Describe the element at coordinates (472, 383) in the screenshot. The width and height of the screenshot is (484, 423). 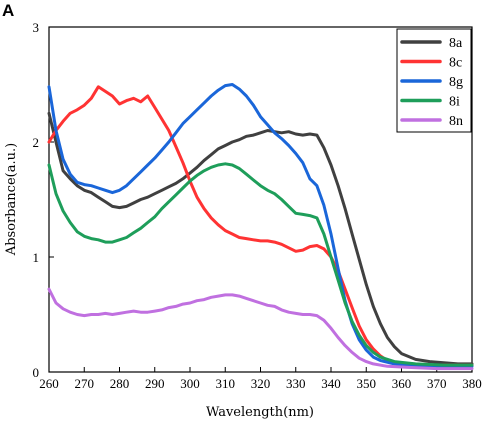
I see `x-tick-label: 380` at that location.